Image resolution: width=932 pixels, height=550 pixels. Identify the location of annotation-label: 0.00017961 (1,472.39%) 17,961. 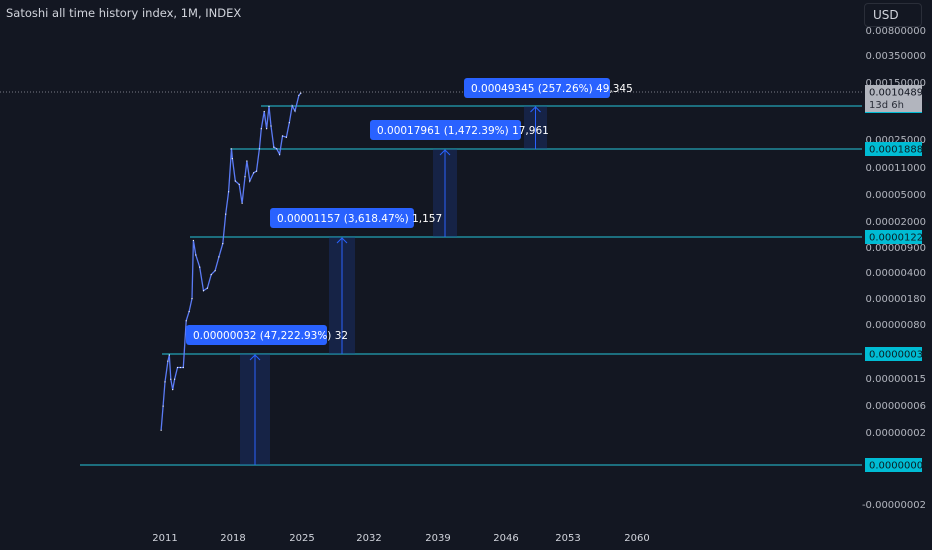
(463, 131).